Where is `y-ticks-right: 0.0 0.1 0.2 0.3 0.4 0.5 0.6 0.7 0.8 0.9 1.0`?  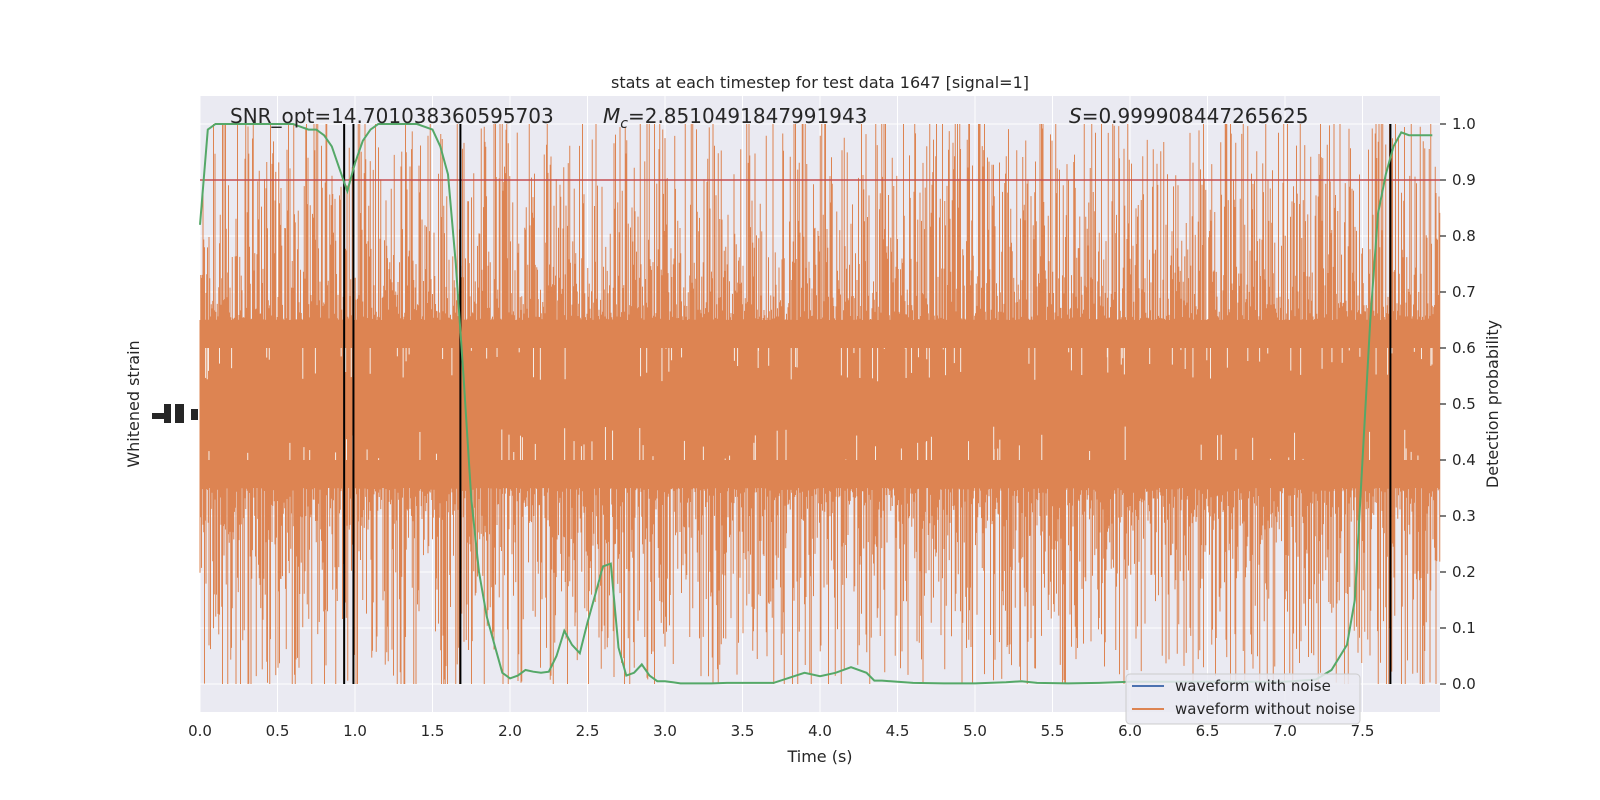 y-ticks-right: 0.0 0.1 0.2 0.3 0.4 0.5 0.6 0.7 0.8 0.9 1.0 is located at coordinates (1458, 404).